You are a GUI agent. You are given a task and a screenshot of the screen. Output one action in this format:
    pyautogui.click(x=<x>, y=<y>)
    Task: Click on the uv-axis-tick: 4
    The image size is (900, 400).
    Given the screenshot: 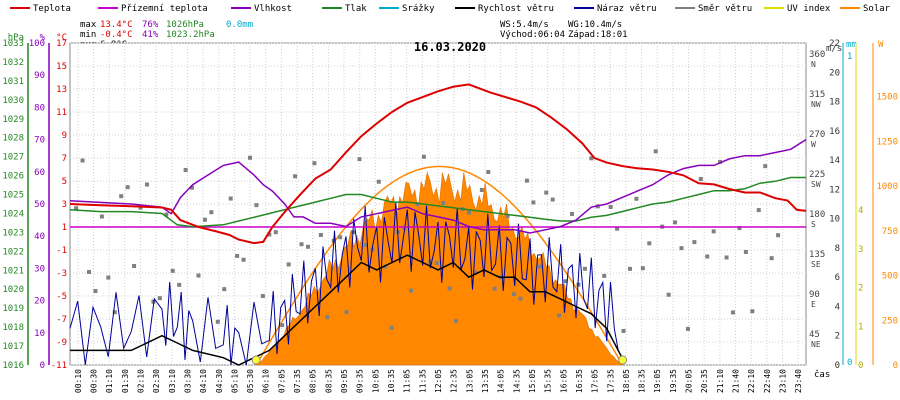 What is the action you would take?
    pyautogui.click(x=860, y=211)
    